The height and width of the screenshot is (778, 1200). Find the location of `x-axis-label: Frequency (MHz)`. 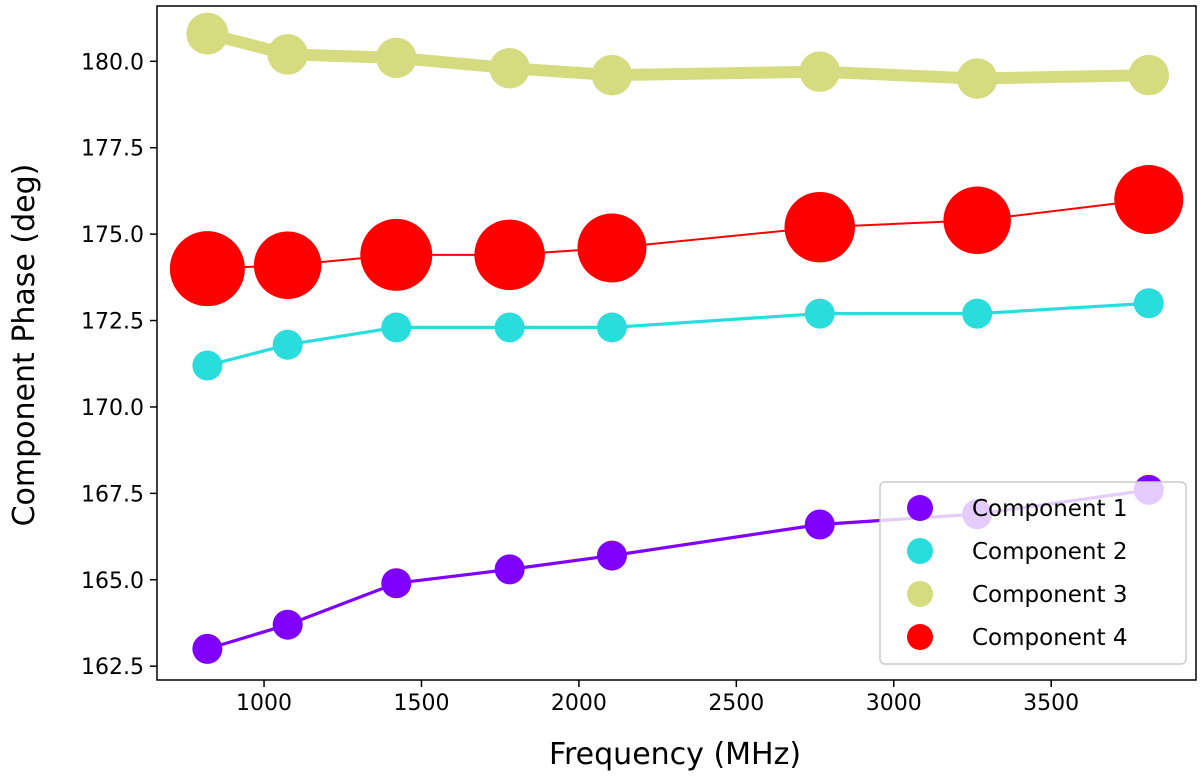

x-axis-label: Frequency (MHz) is located at coordinates (675, 754).